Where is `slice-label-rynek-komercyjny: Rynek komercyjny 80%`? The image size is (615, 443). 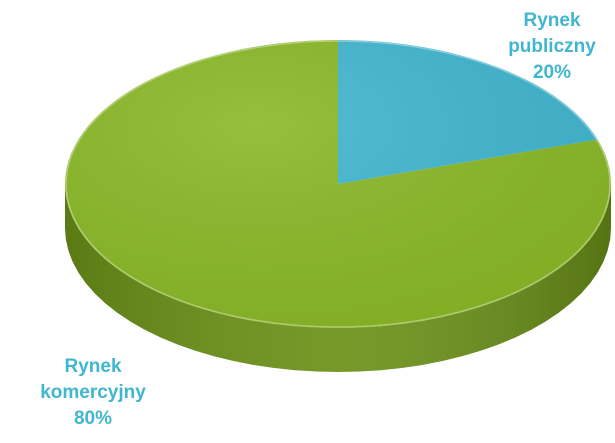 slice-label-rynek-komercyjny: Rynek komercyjny 80% is located at coordinates (93, 393).